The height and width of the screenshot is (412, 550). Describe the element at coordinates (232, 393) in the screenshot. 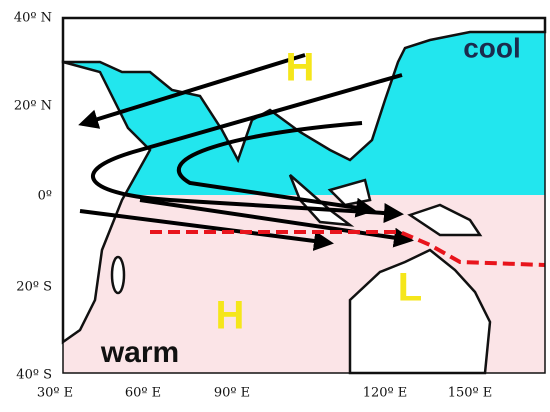

I see `lon-label: 90º E` at that location.